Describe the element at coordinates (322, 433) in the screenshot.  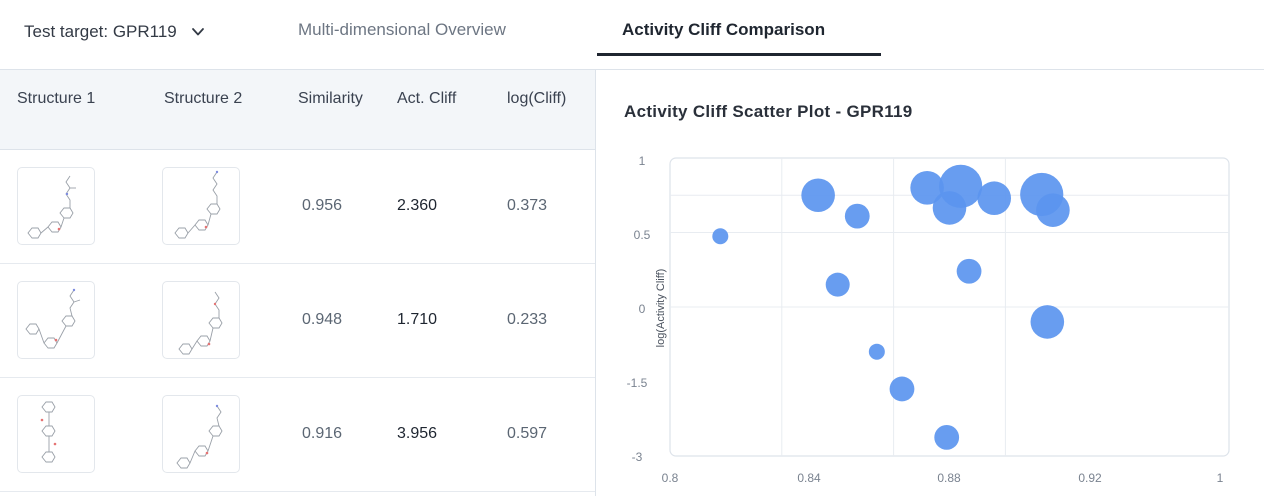
I see `similarity-value: 0.916` at that location.